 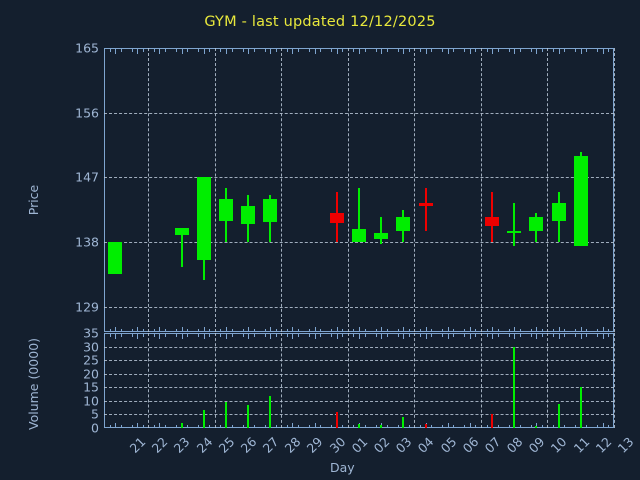 What do you see at coordinates (87, 48) in the screenshot?
I see `price-tick-label: 165` at bounding box center [87, 48].